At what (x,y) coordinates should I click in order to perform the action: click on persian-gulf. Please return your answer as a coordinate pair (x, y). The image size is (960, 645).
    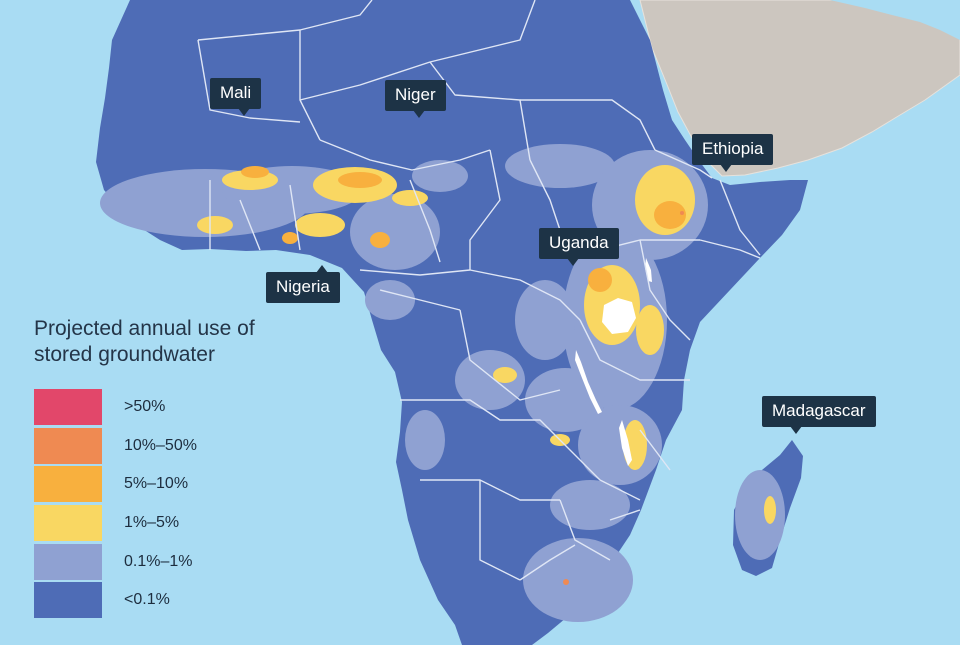
    Looking at the image, I should click on (895, 20).